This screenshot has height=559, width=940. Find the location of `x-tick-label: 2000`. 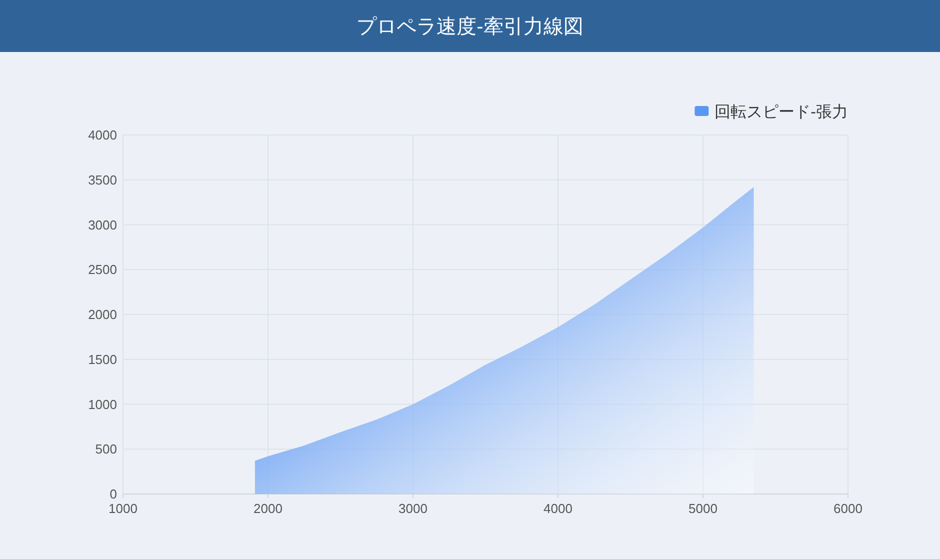

x-tick-label: 2000 is located at coordinates (268, 508).